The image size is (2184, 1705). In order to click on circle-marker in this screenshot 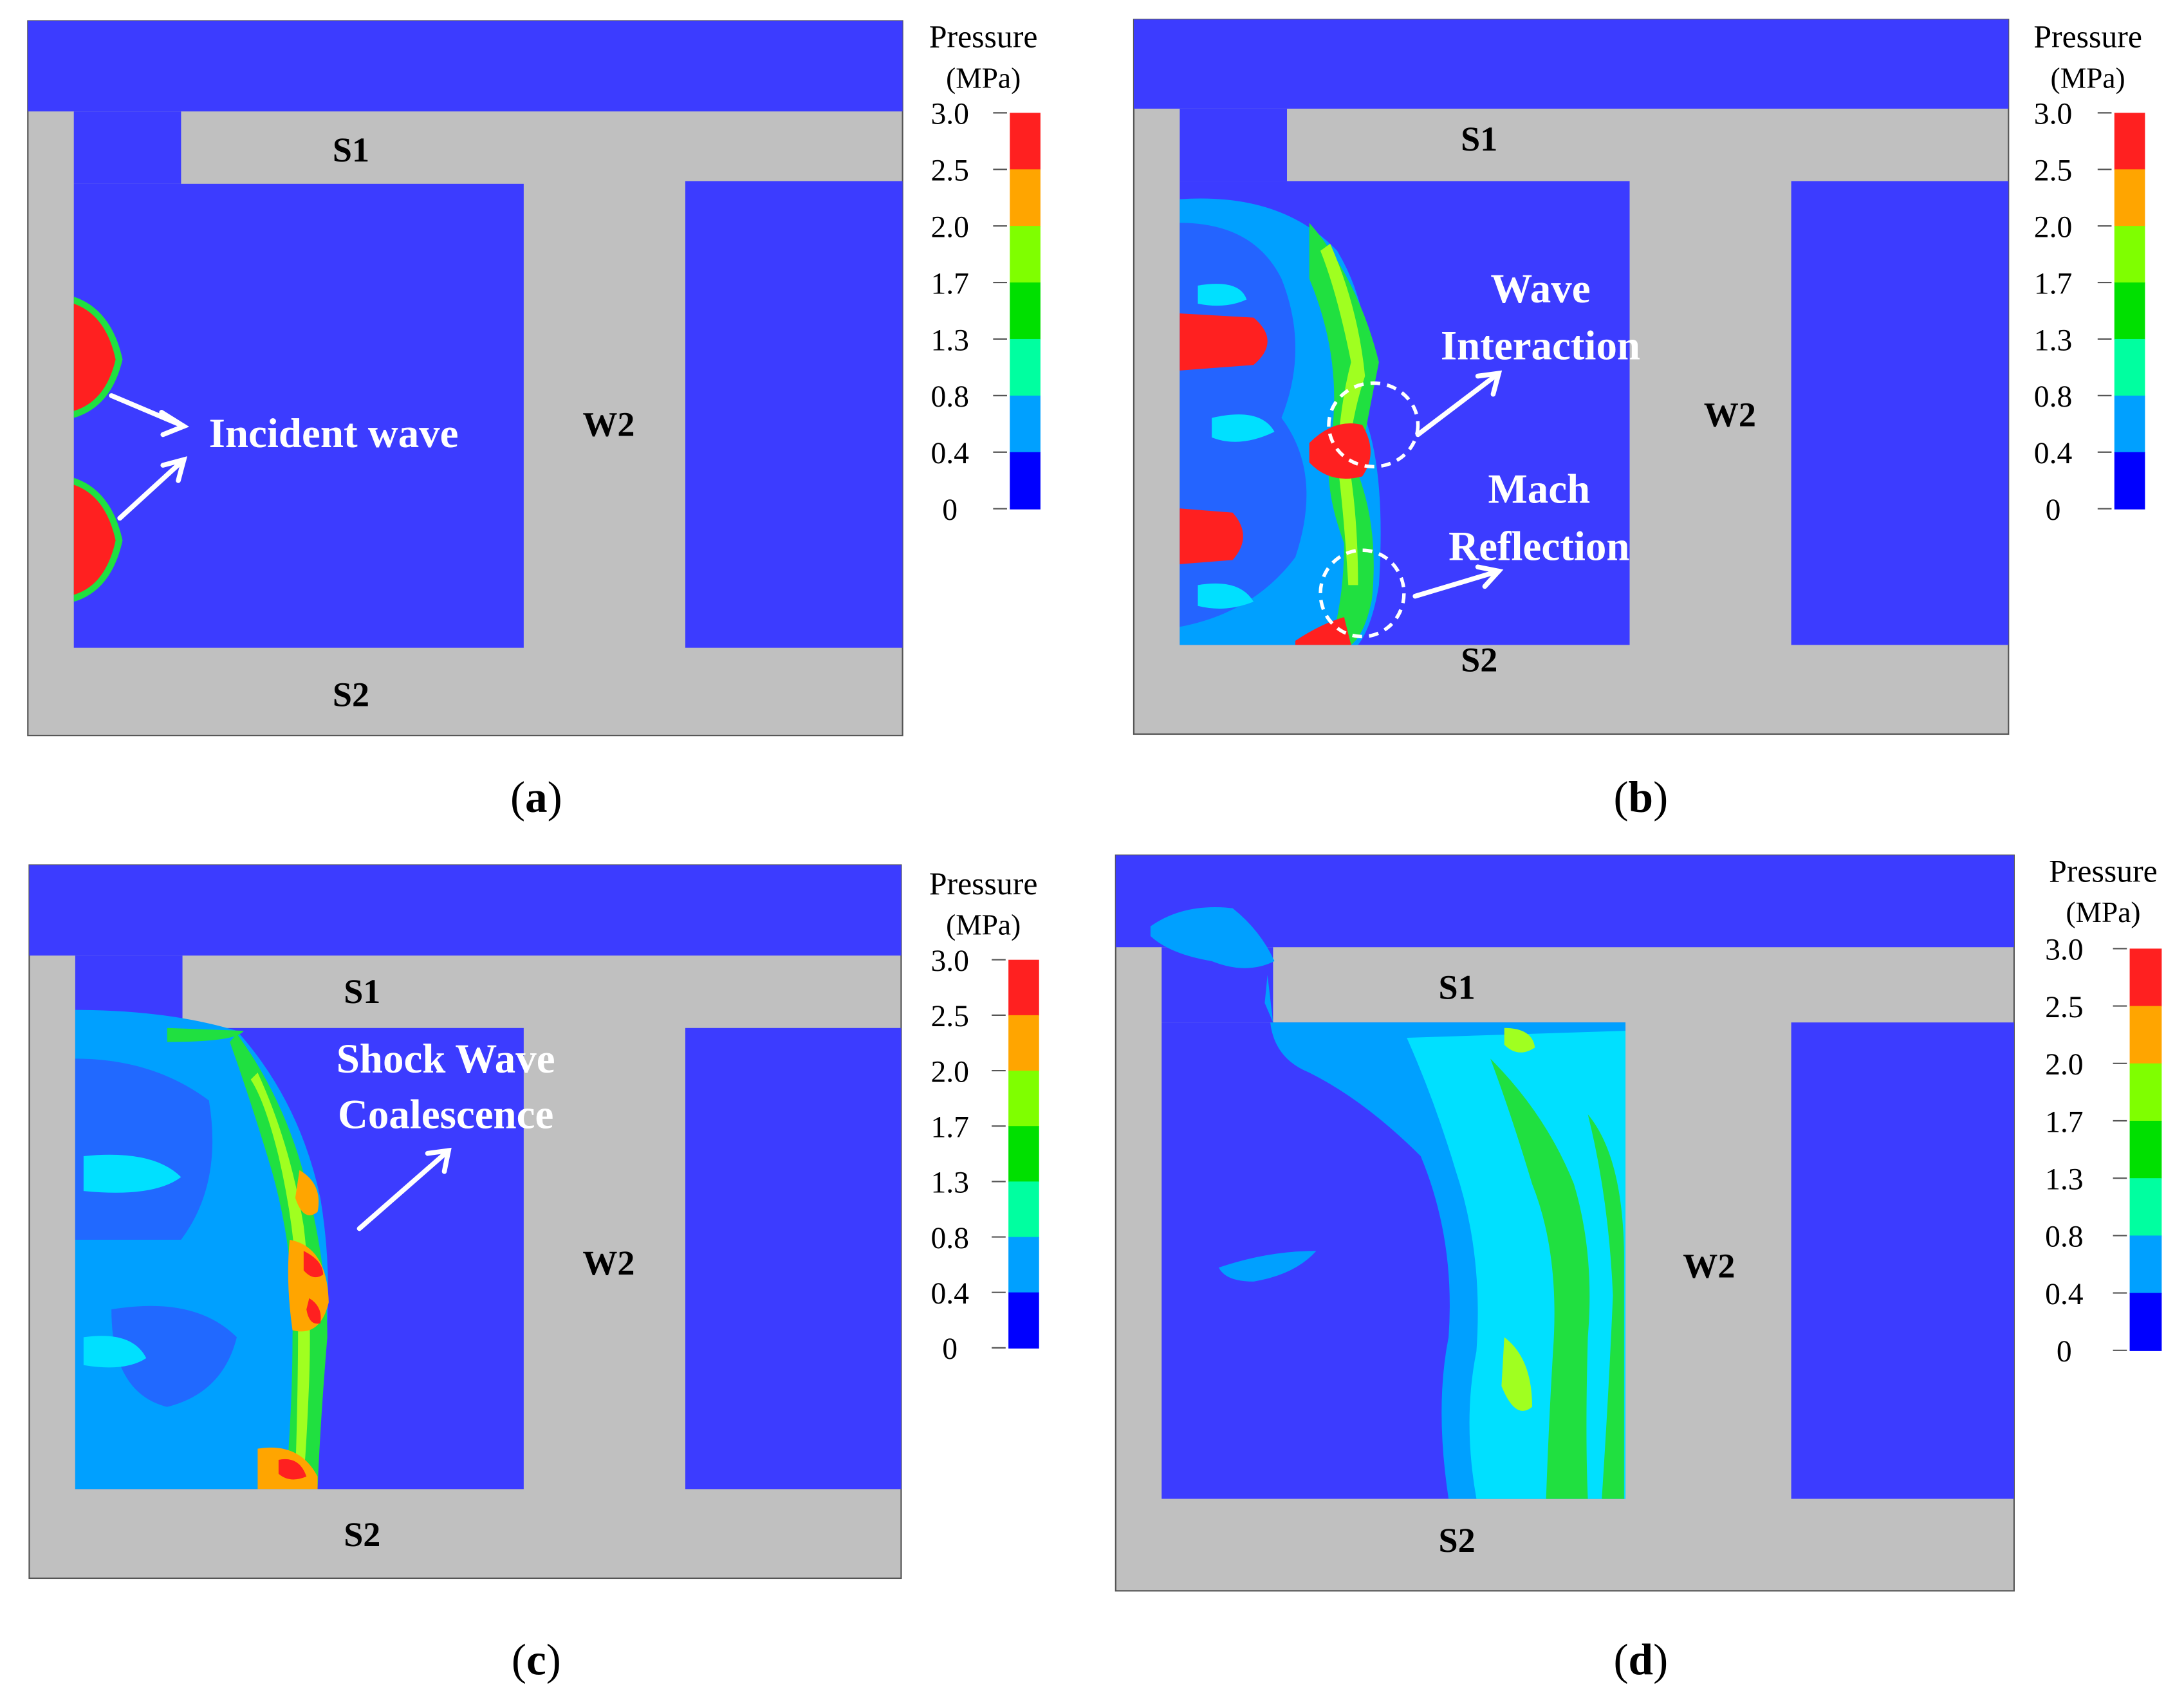, I will do `click(1362, 593)`.